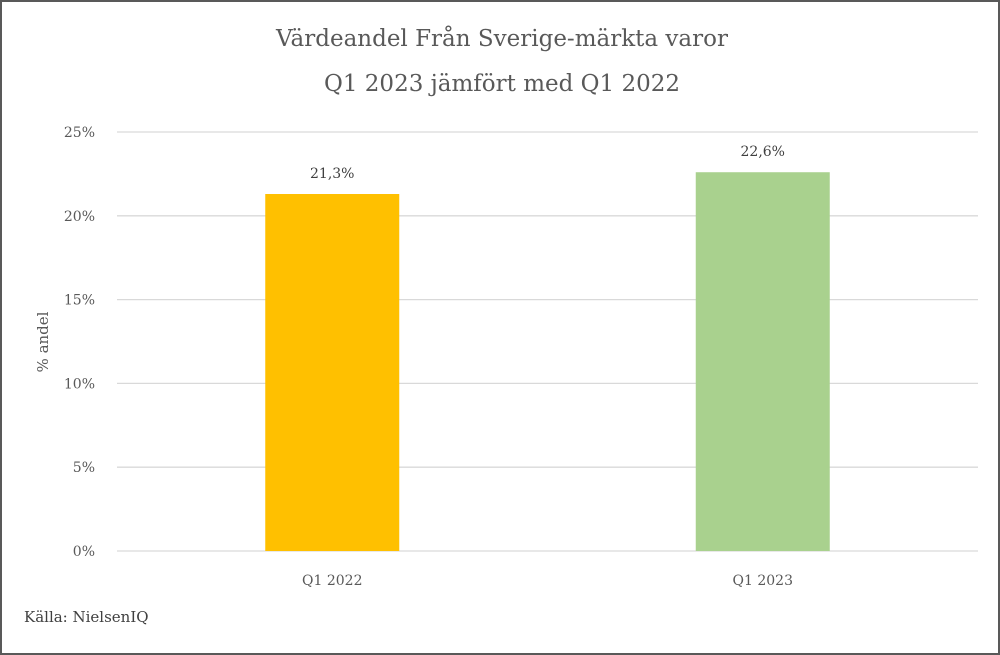  What do you see at coordinates (84, 552) in the screenshot?
I see `y-tick-label: 0%` at bounding box center [84, 552].